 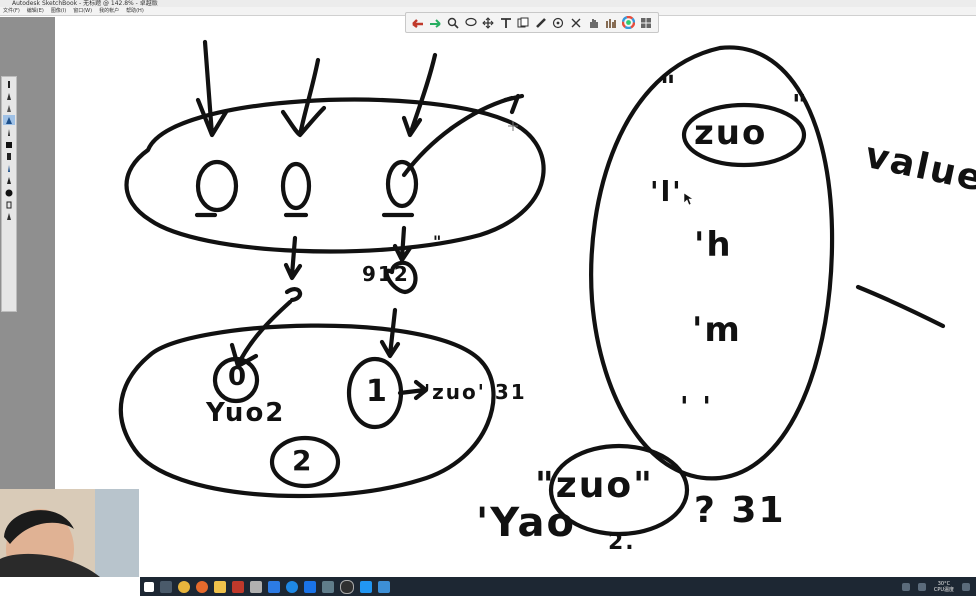 I want to click on zero-a-shape, so click(x=217, y=186).